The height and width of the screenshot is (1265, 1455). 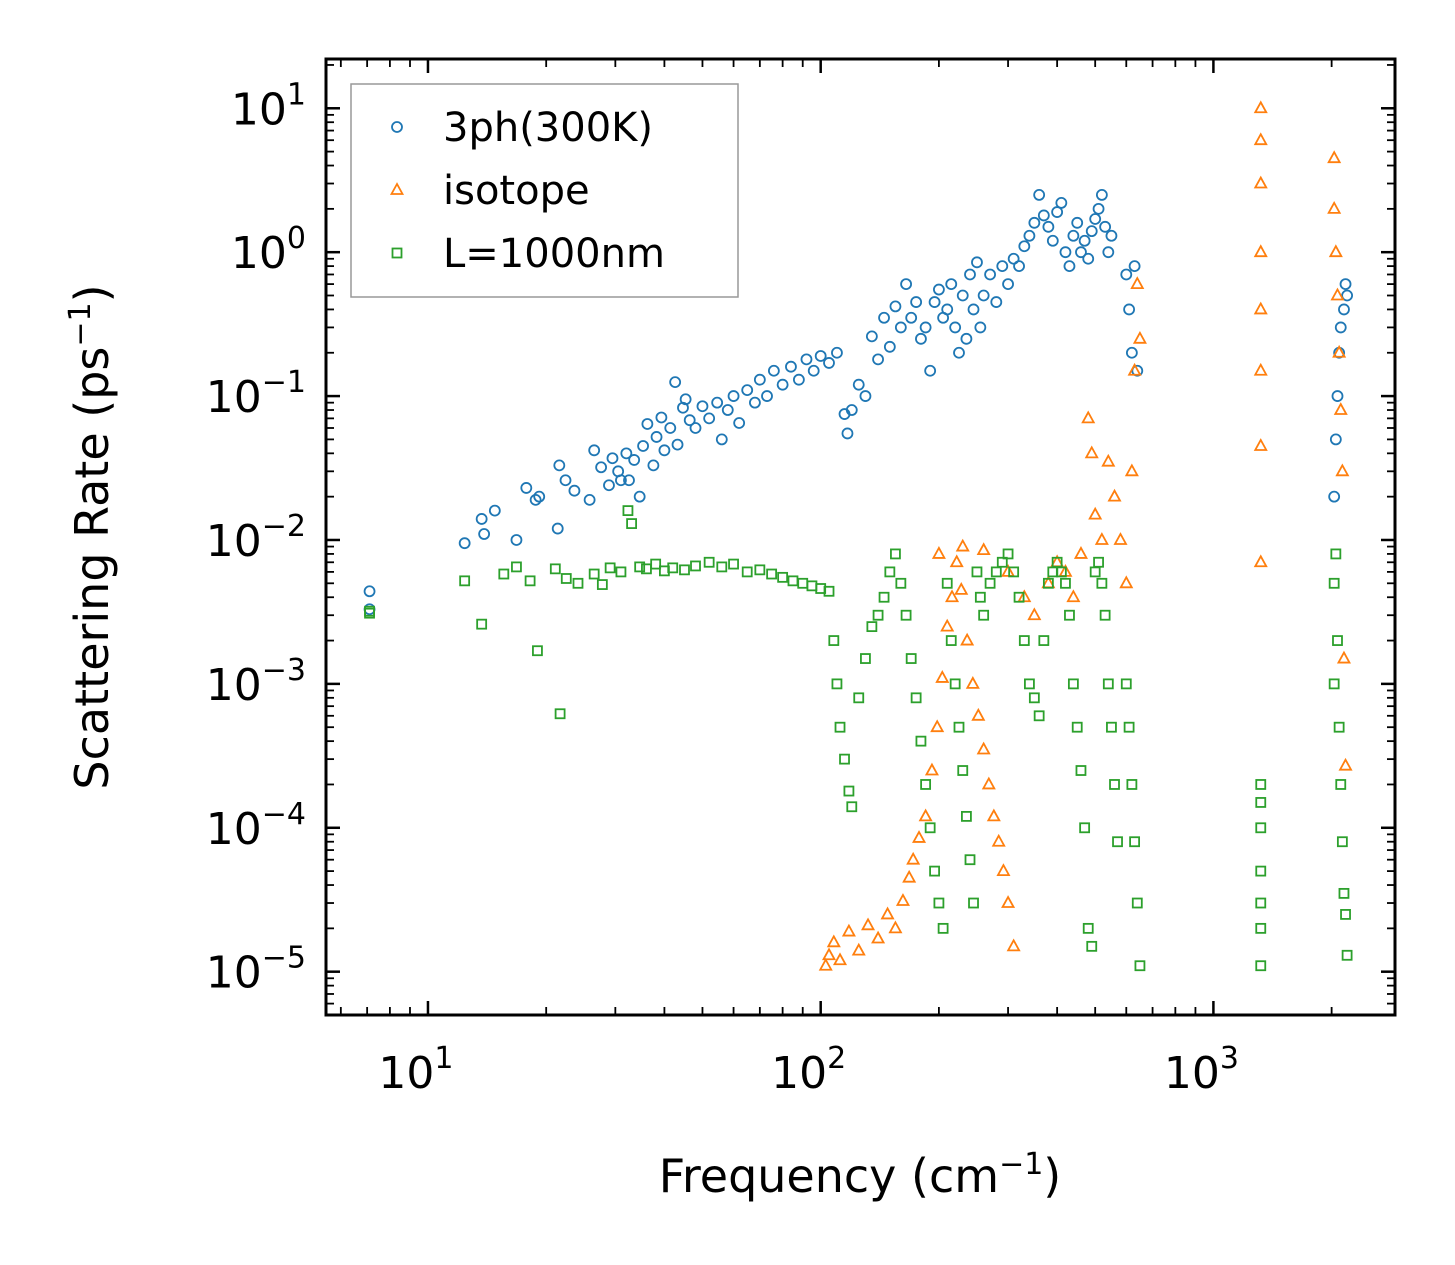 I want to click on y-tick-label: 10−3, so click(x=256, y=682).